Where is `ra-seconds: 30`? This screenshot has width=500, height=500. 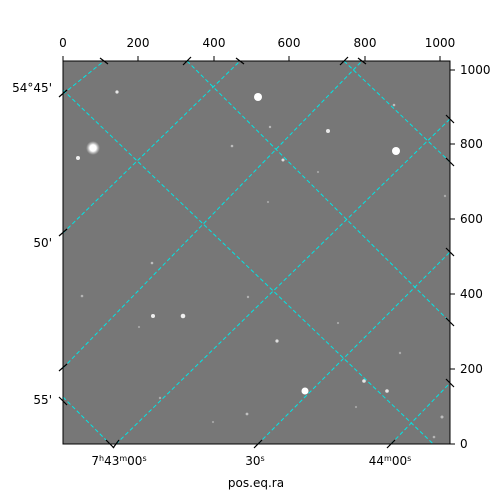
ra-seconds: 30 is located at coordinates (252, 461).